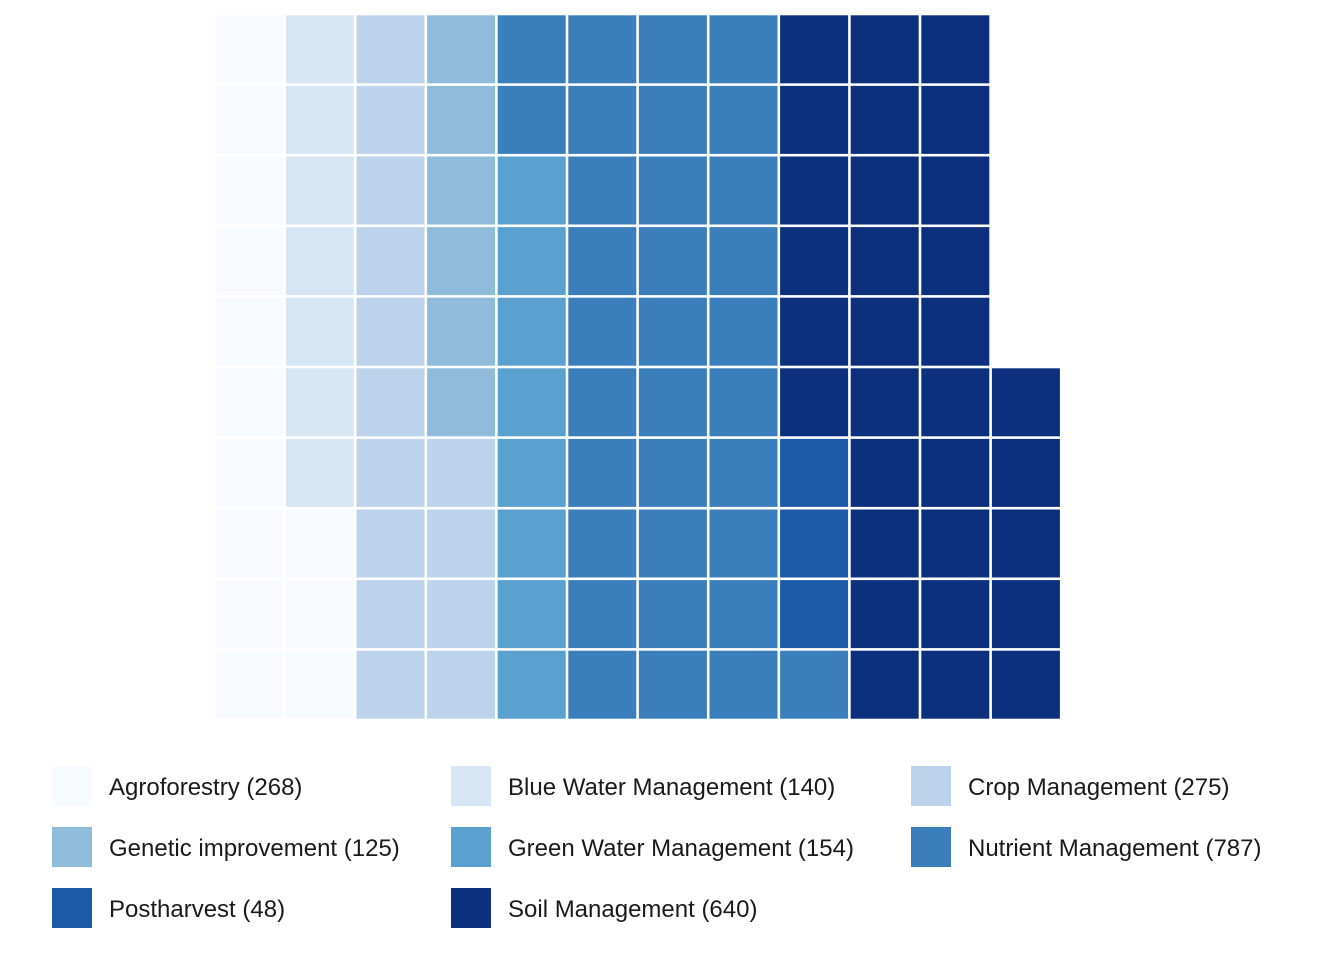 The width and height of the screenshot is (1344, 960). Describe the element at coordinates (1098, 787) in the screenshot. I see `legend-label: Crop Management (275)` at that location.